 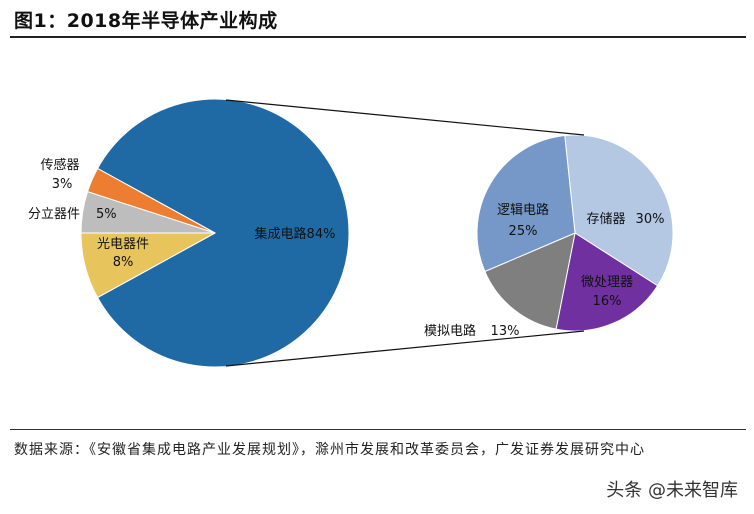 What do you see at coordinates (59, 165) in the screenshot?
I see `main-label-sensor-name: 传感器` at bounding box center [59, 165].